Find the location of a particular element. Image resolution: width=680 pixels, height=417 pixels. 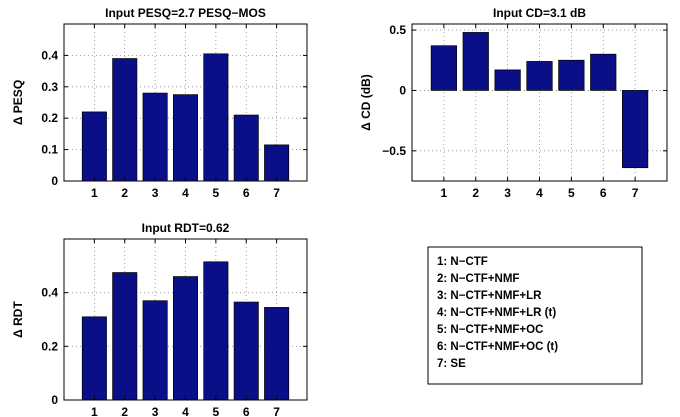

legend-box is located at coordinates (535, 315).